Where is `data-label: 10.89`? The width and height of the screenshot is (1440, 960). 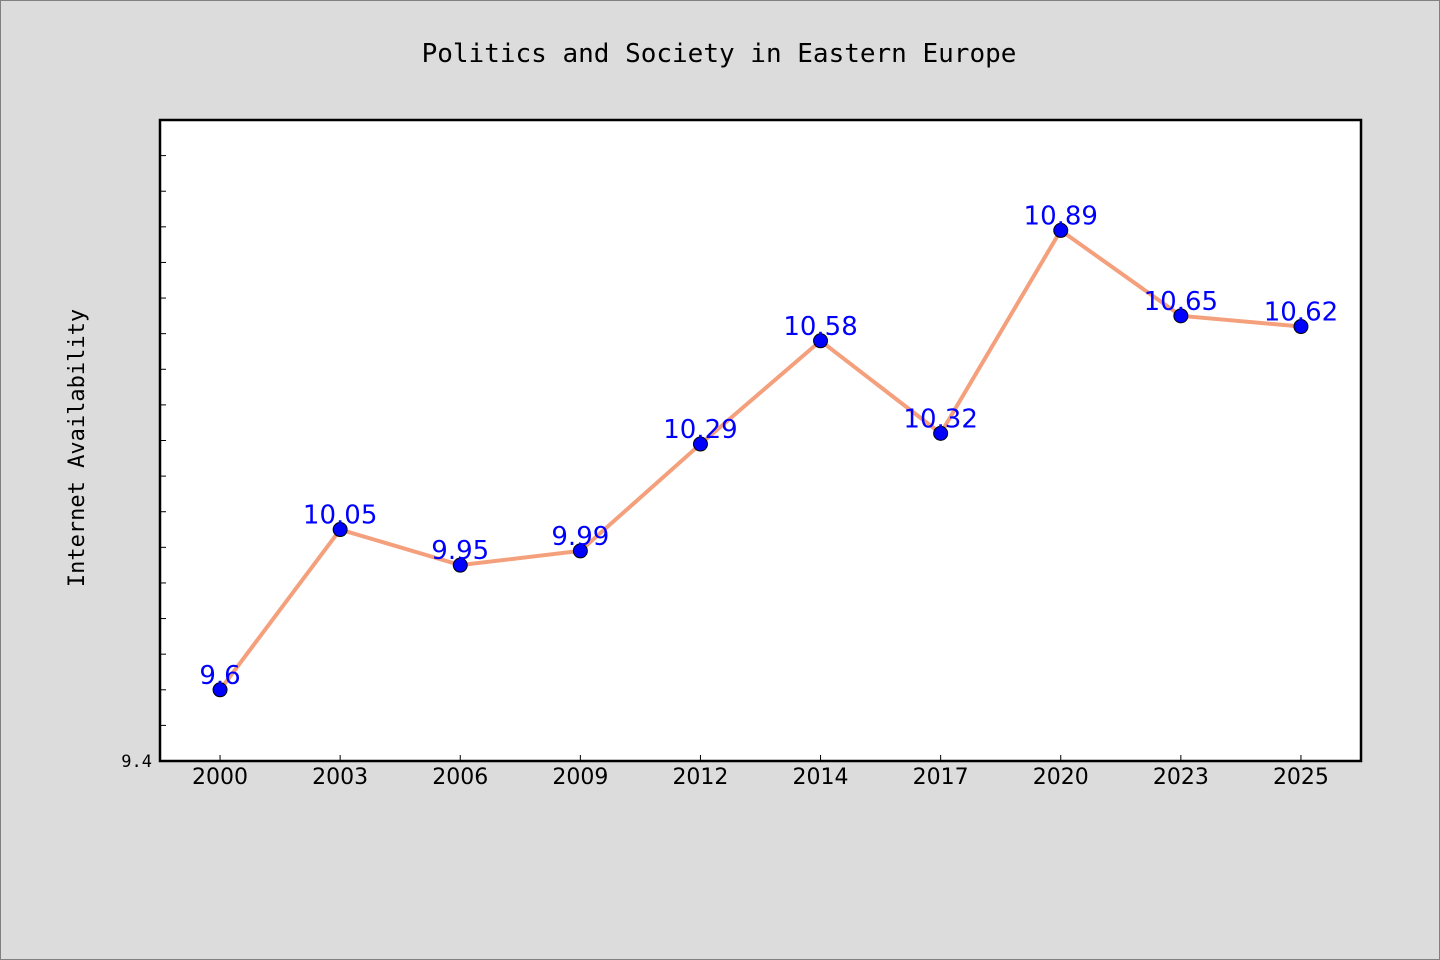
data-label: 10.89 is located at coordinates (1061, 216).